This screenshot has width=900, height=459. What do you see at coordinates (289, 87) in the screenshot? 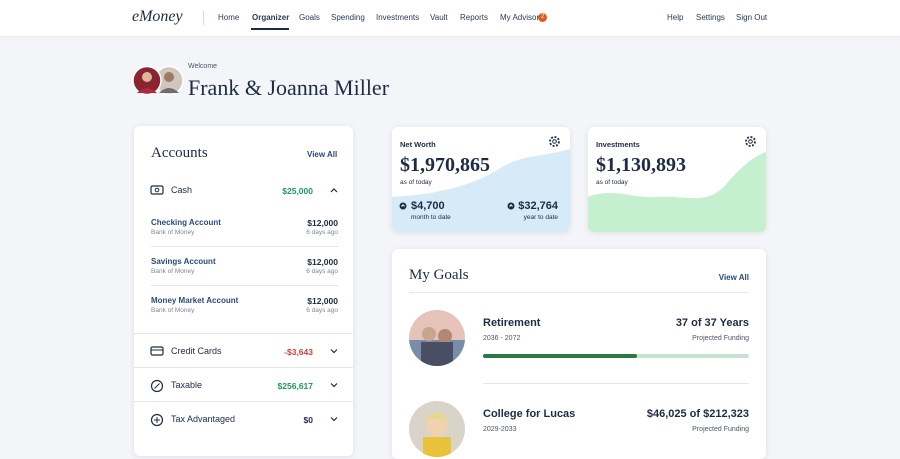
I see `household-name: Frank & Joanna Miller` at bounding box center [289, 87].